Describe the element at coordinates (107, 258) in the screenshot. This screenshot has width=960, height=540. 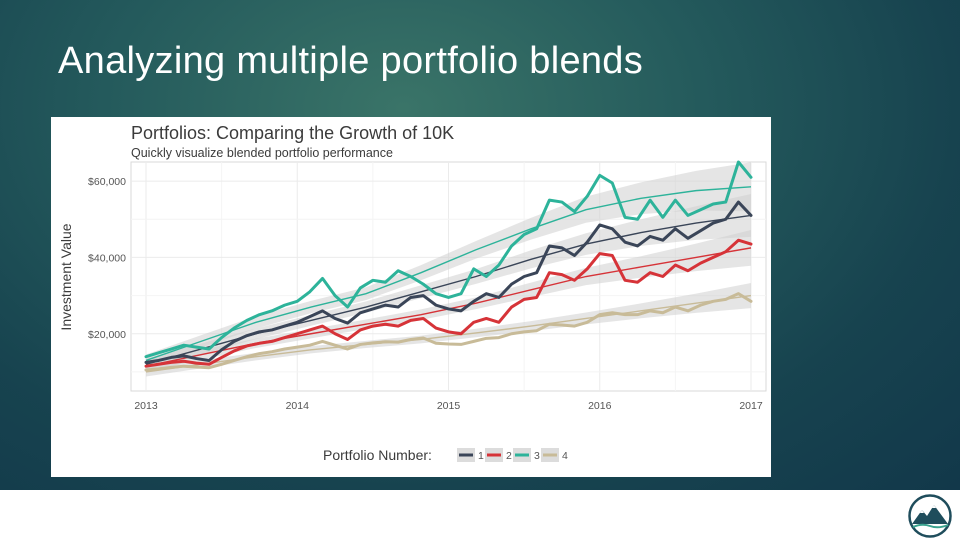
I see `y-tick-label: $40,000` at that location.